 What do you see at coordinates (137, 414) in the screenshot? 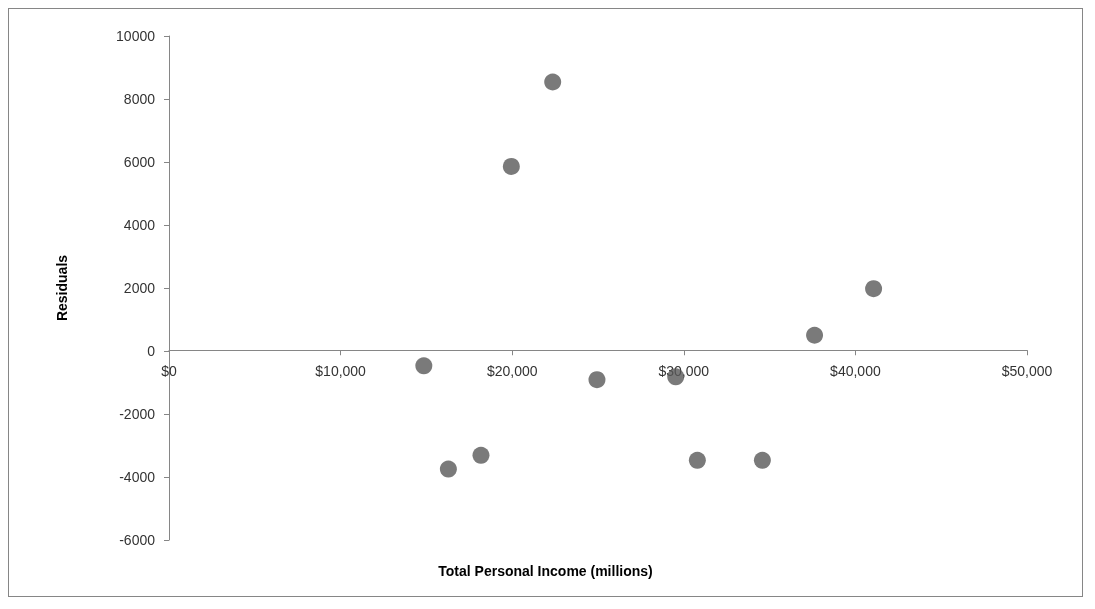
I see `y-tick-label: -2000` at bounding box center [137, 414].